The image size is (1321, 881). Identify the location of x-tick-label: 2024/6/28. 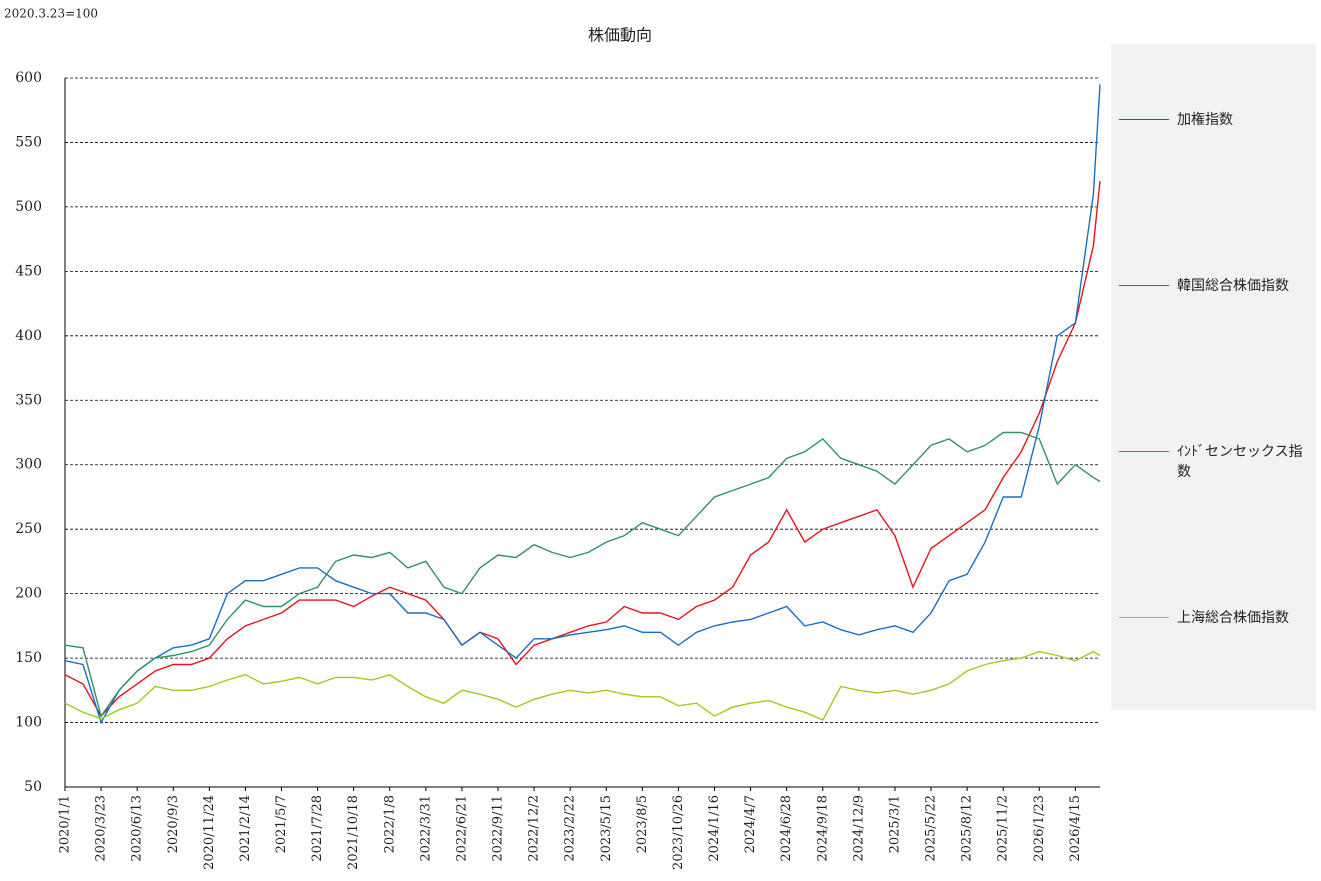
(786, 828).